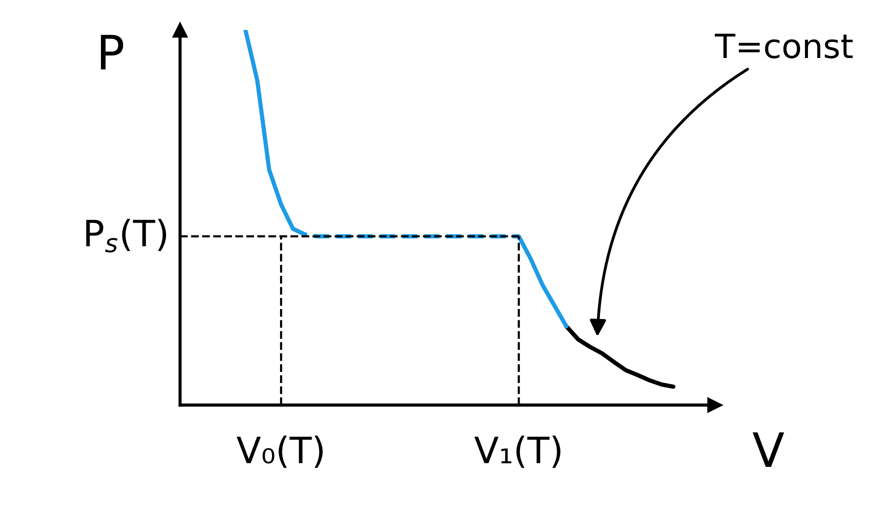 The height and width of the screenshot is (518, 887). I want to click on ref-line-label: P$_{s}$(T), so click(126, 235).